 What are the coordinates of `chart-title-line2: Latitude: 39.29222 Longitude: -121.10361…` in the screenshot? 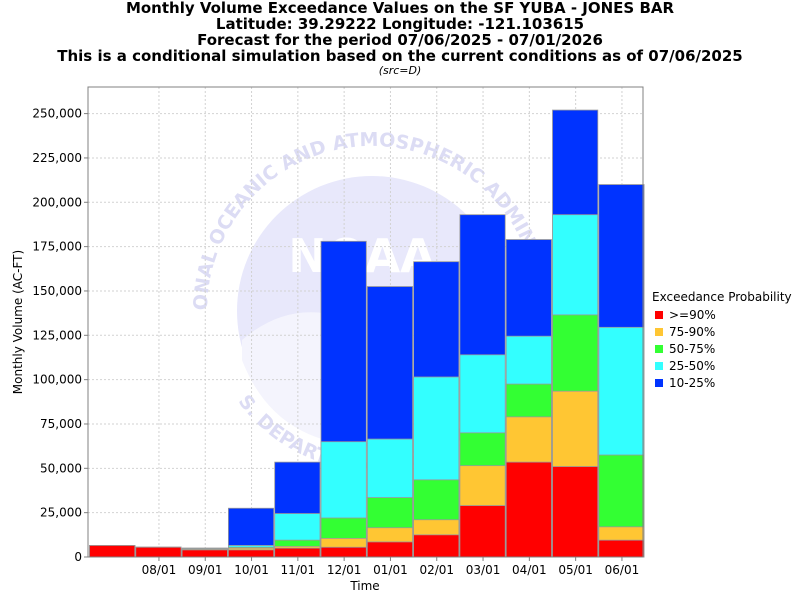 It's located at (400, 24).